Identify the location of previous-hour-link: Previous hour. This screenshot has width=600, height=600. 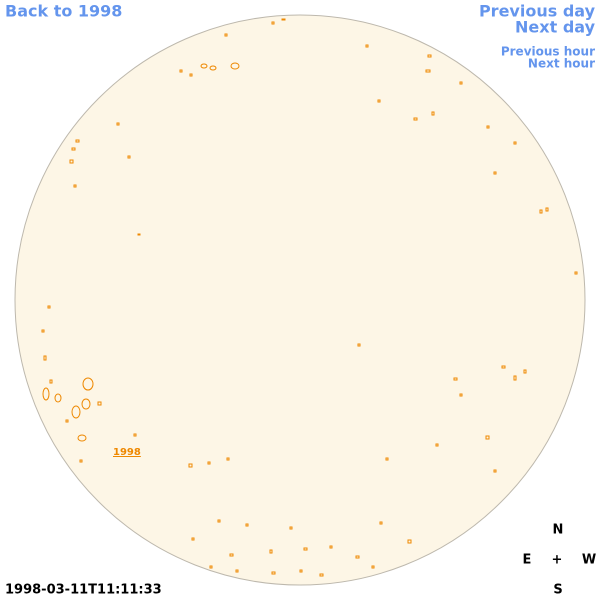
(548, 52).